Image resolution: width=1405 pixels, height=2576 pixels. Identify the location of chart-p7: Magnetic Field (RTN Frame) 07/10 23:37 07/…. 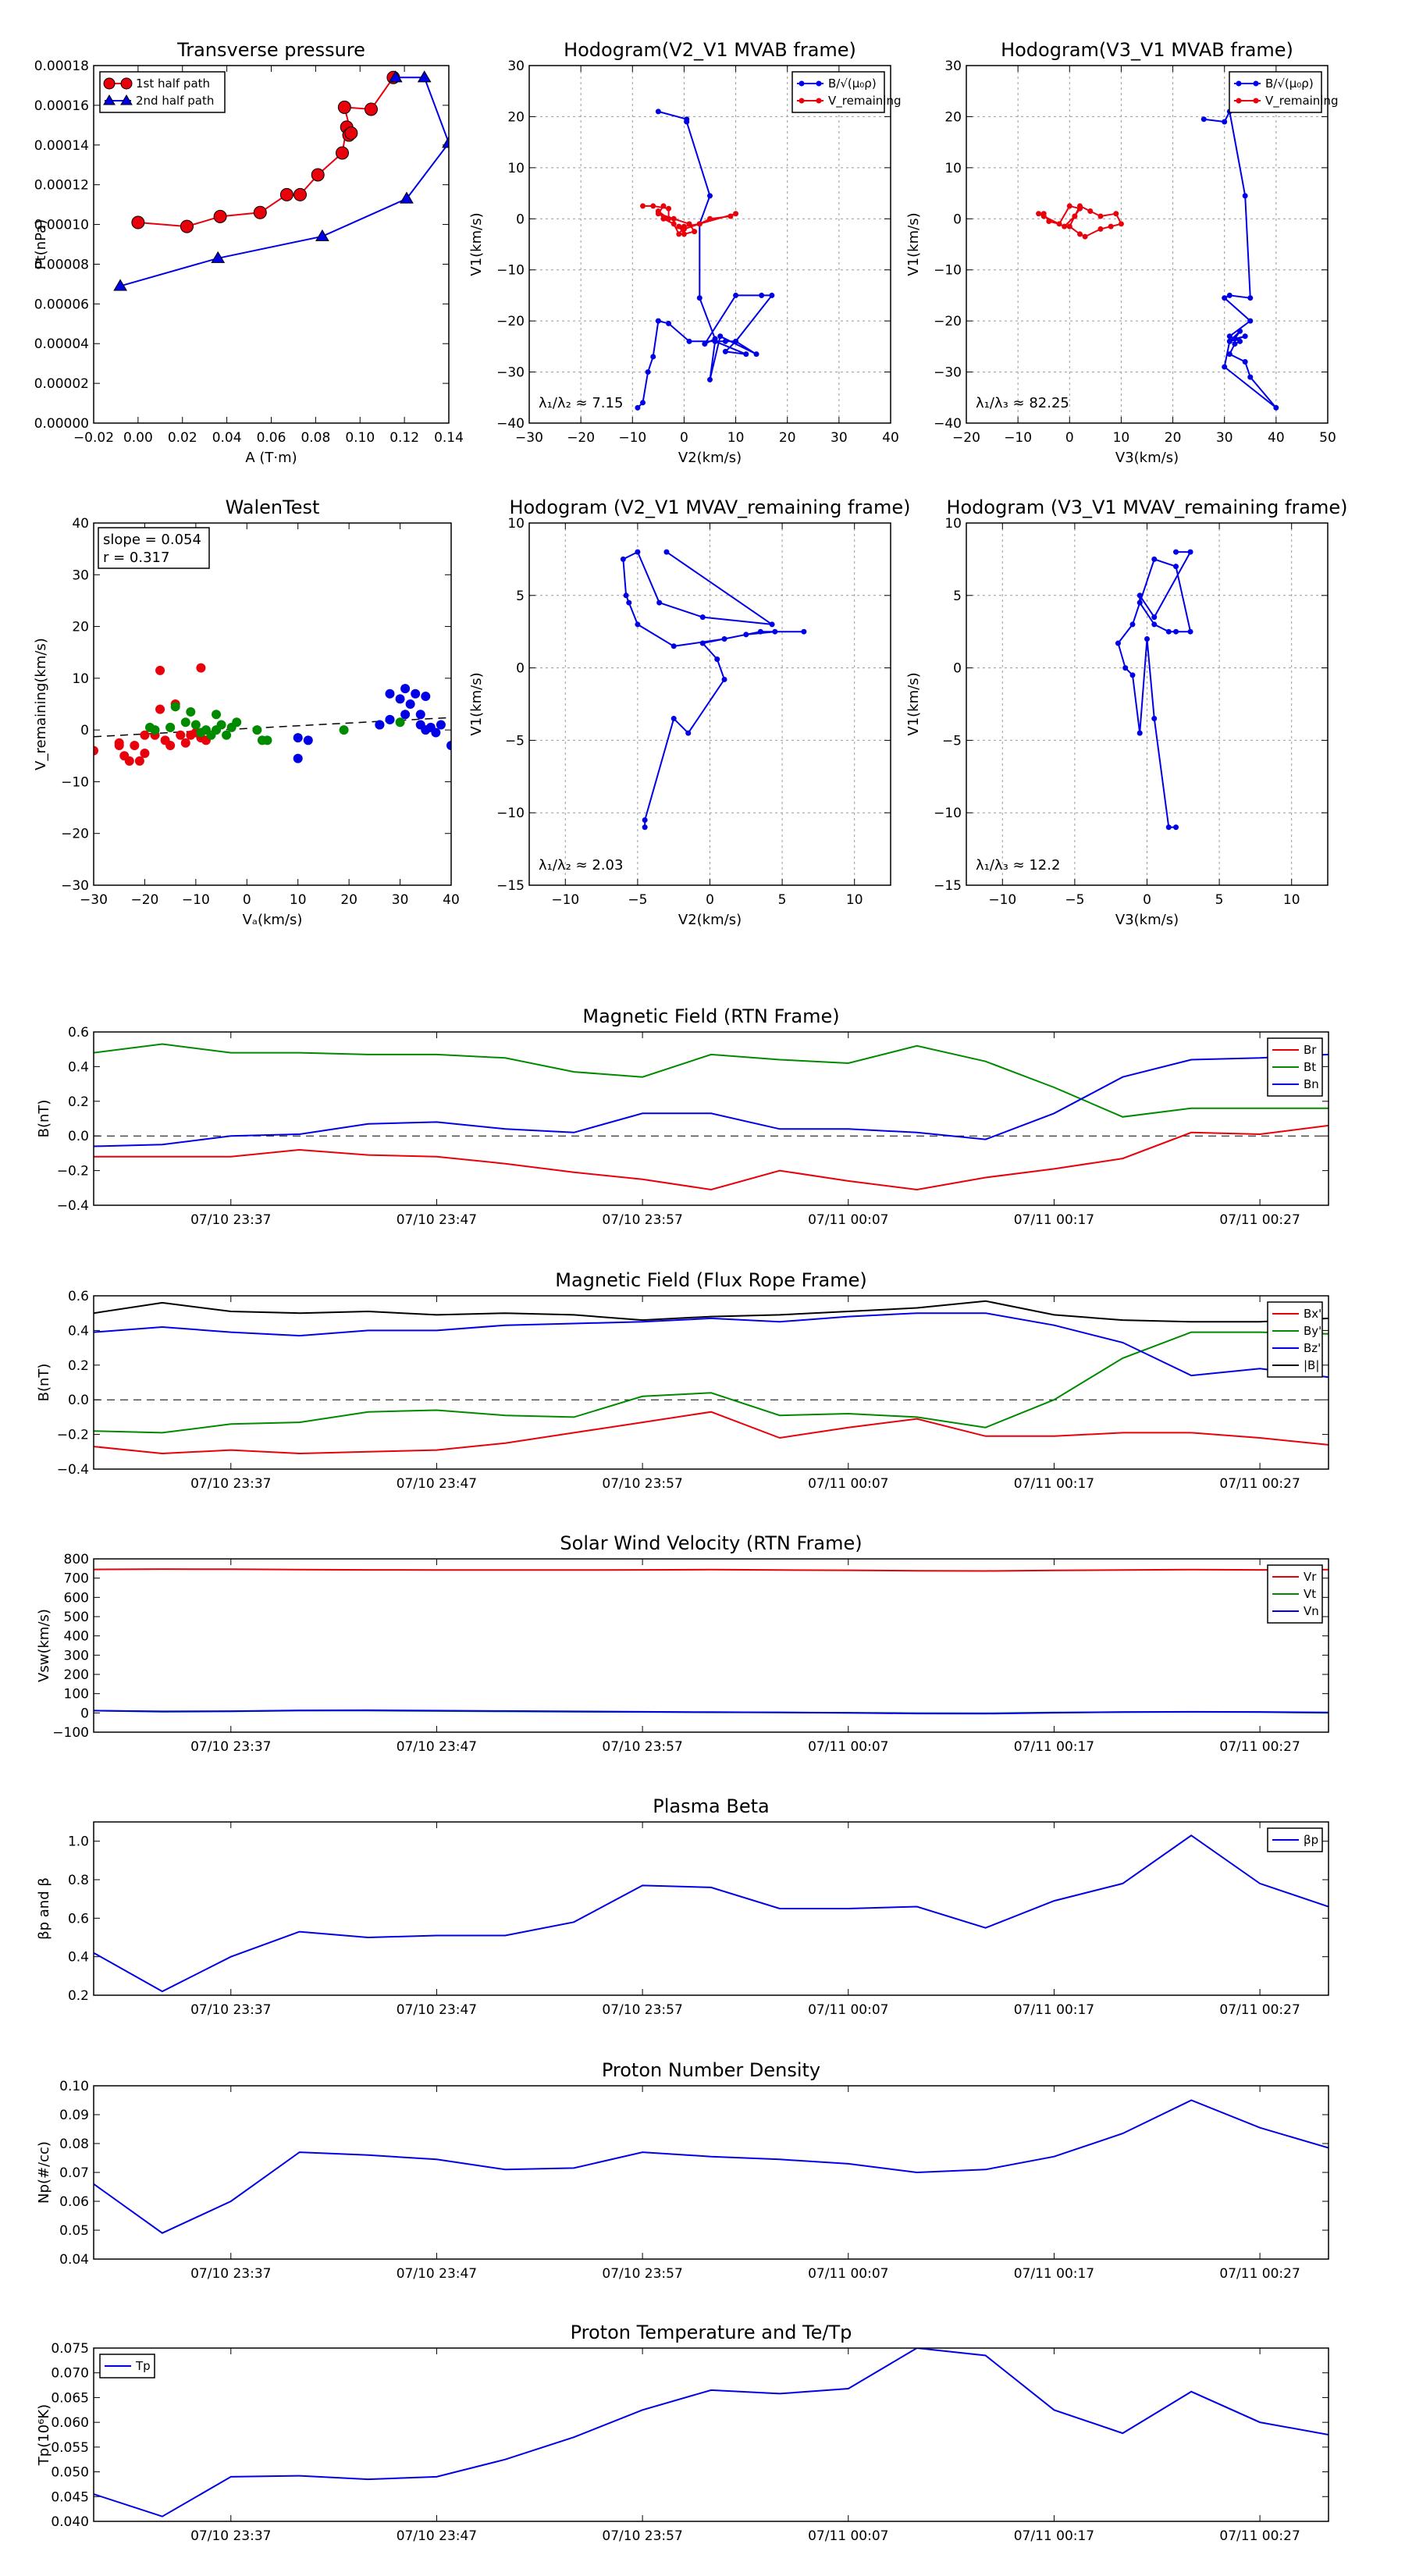
(682, 1116).